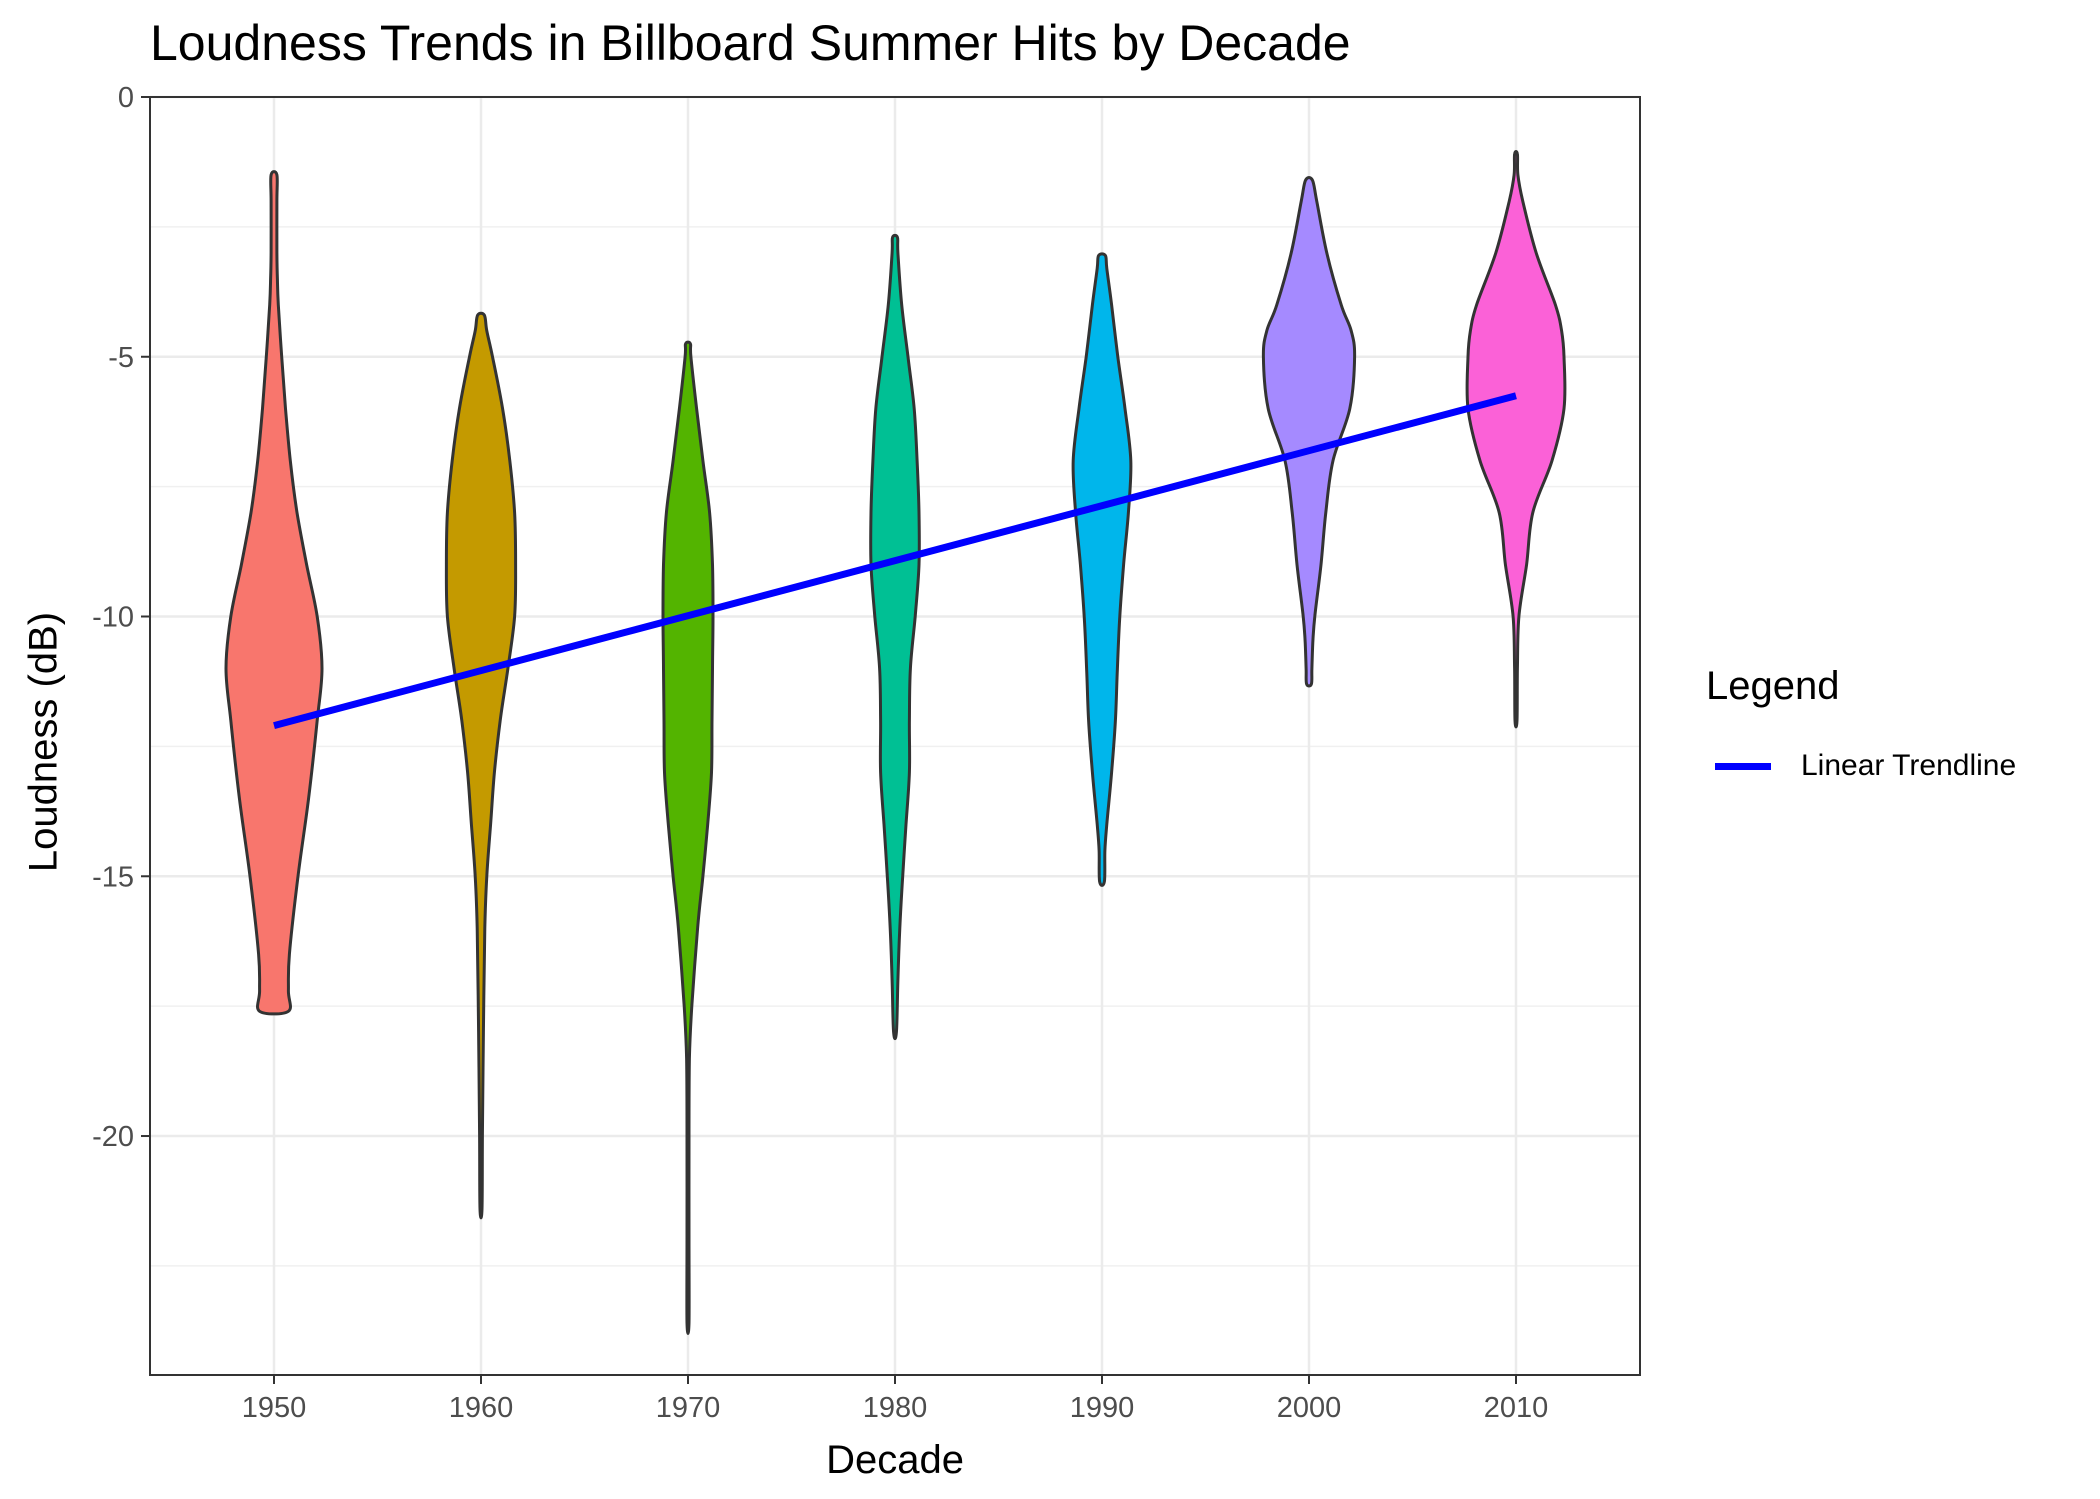  I want to click on legend-title: Legend, so click(1773, 686).